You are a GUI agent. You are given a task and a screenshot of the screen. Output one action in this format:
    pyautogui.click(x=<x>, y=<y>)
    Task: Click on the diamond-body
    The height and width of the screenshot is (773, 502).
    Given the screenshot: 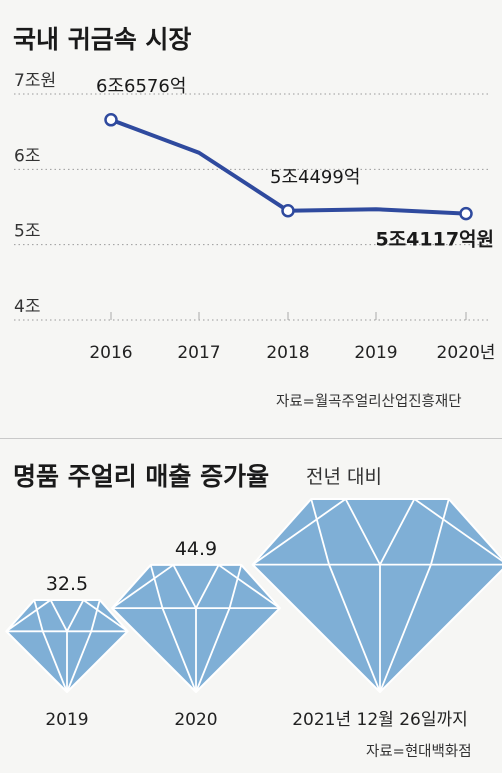 What is the action you would take?
    pyautogui.click(x=376, y=595)
    